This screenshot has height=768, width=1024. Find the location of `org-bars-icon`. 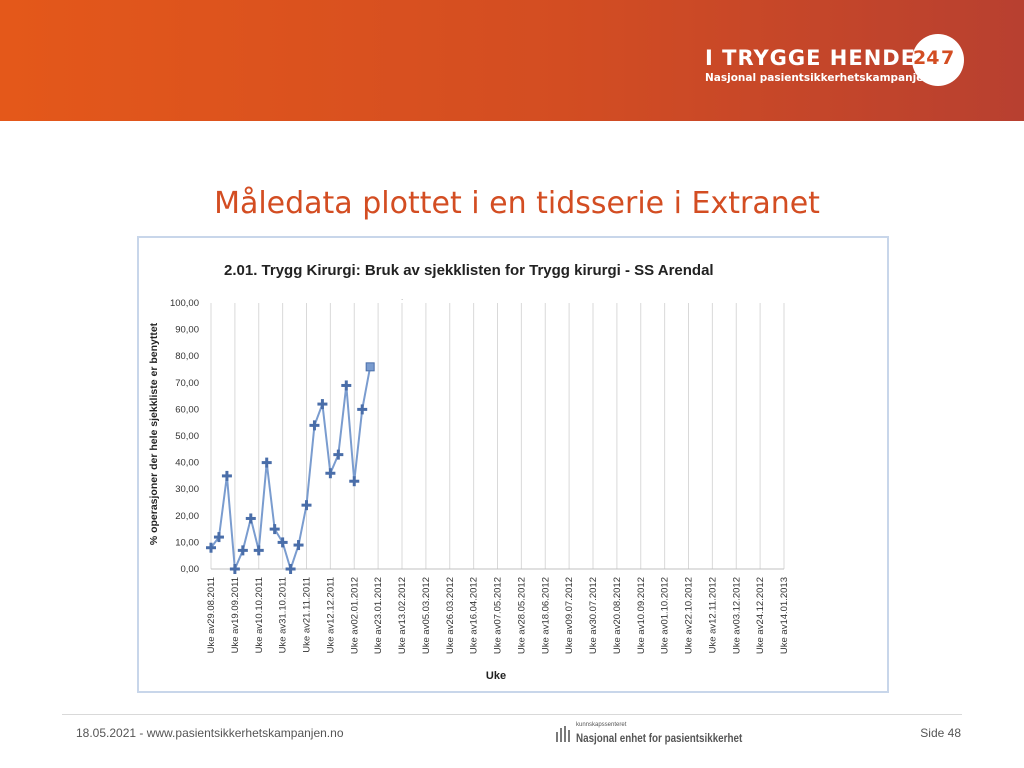

org-bars-icon is located at coordinates (564, 734).